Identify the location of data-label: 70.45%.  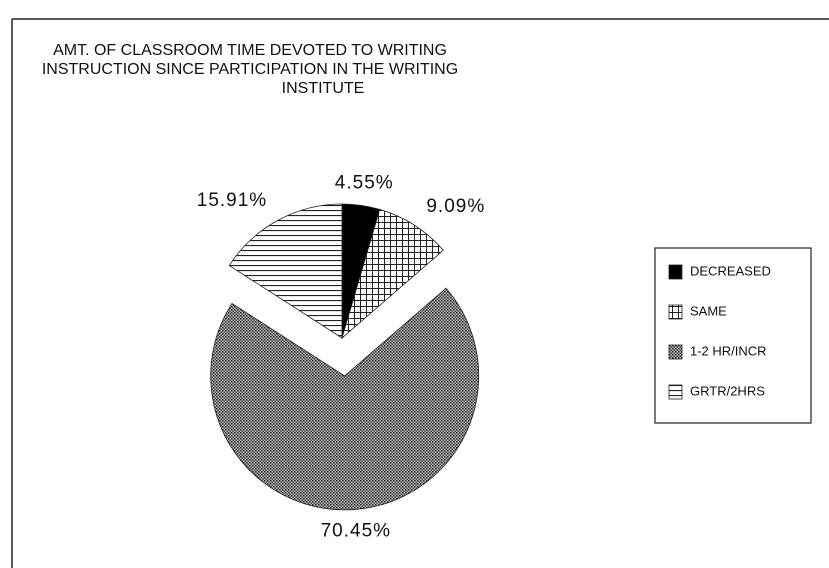
(356, 531).